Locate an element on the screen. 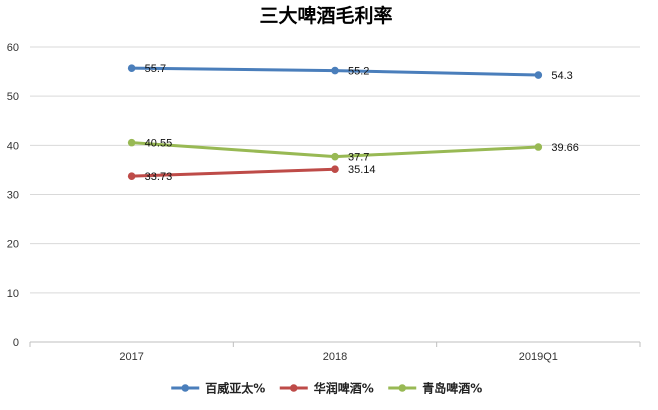  x-axis-ticks: 2017 2018 2019Q1 is located at coordinates (335, 352).